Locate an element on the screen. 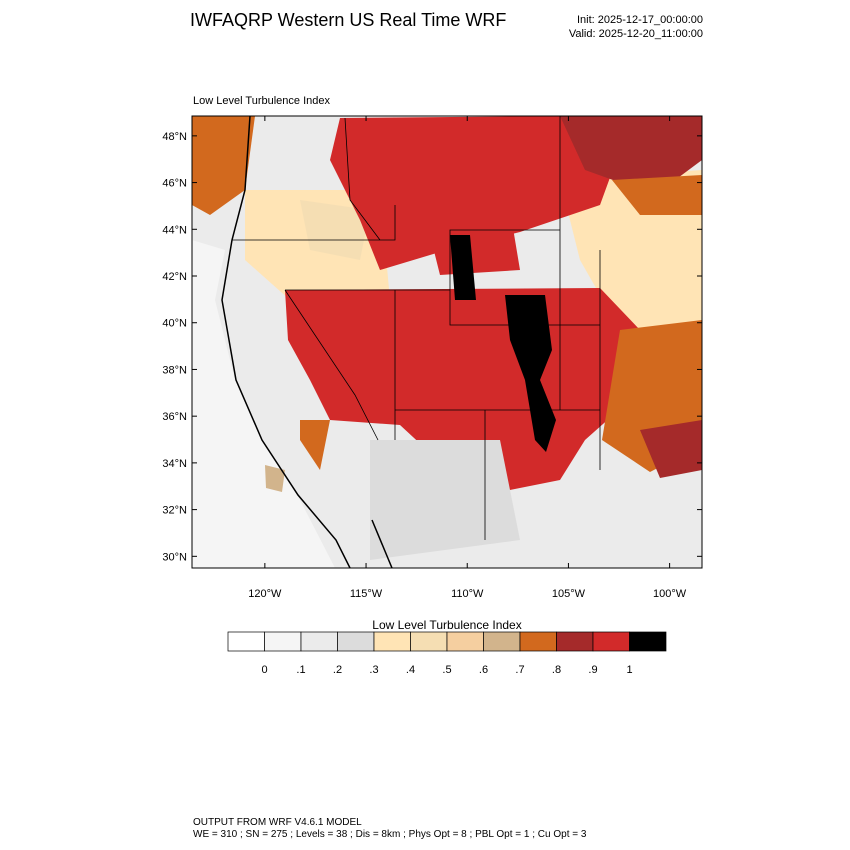  lat-tick-label: 30°N is located at coordinates (174, 557).